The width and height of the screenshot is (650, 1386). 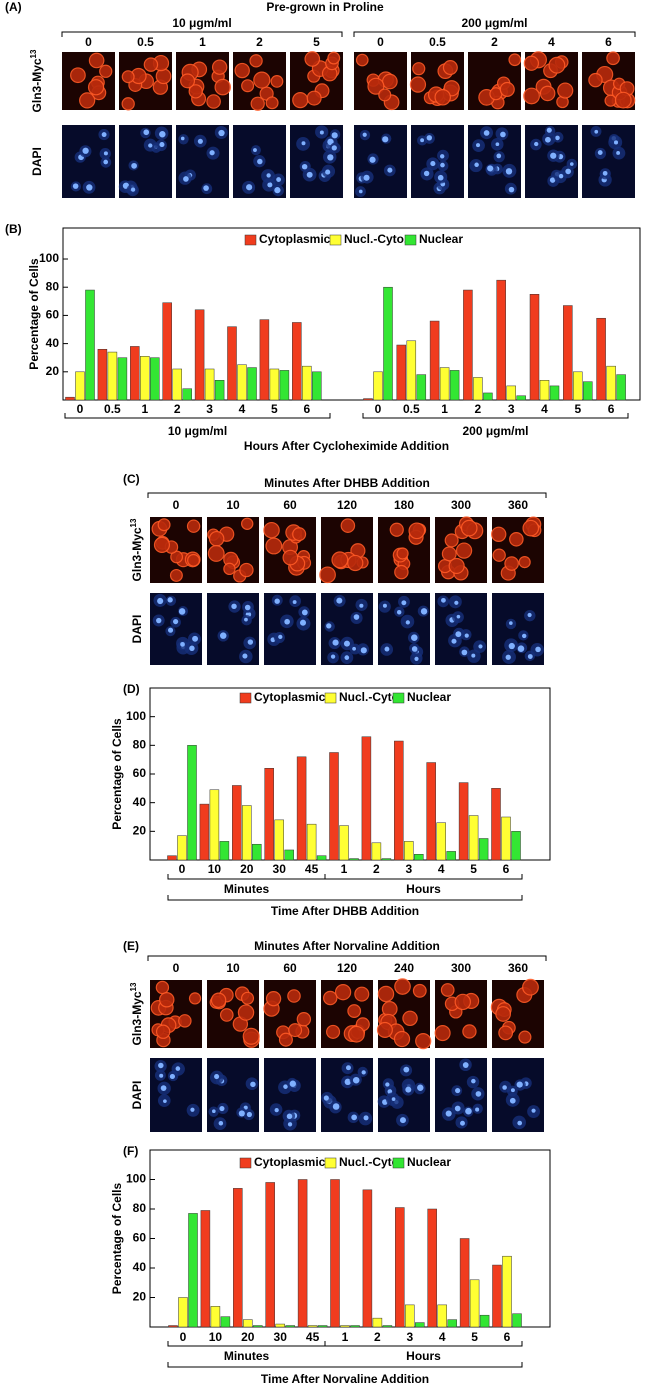 I want to click on time-label: 4, so click(x=551, y=42).